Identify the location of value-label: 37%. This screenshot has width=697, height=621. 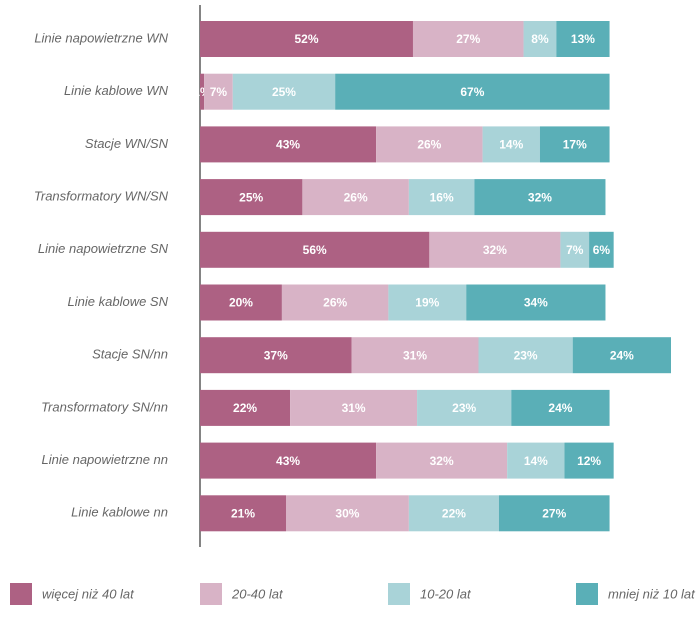
(276, 355).